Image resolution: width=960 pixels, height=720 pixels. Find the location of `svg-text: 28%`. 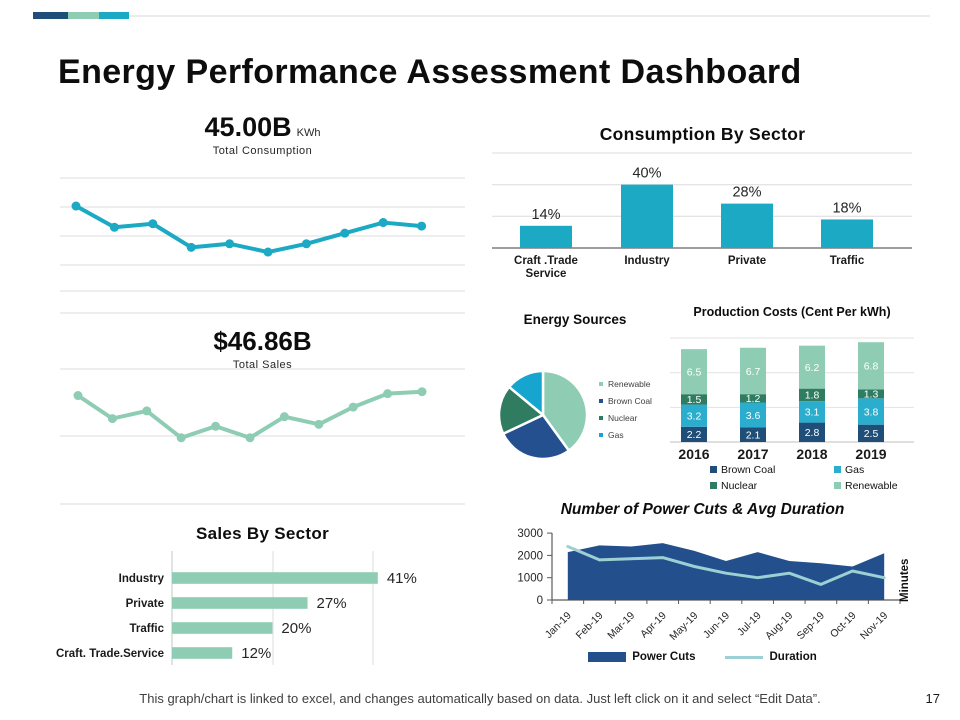

svg-text: 28% is located at coordinates (746, 193).